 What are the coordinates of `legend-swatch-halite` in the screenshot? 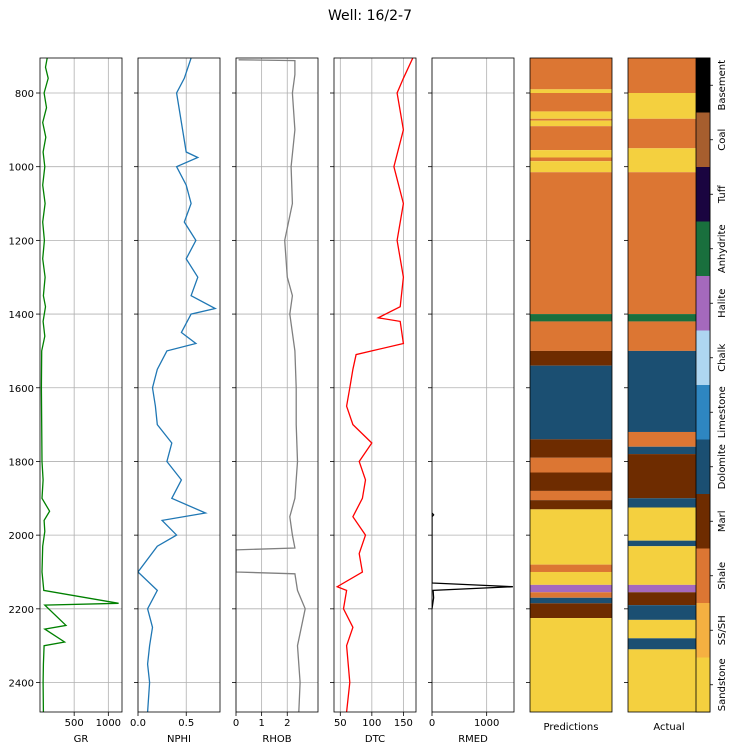 It's located at (703, 303).